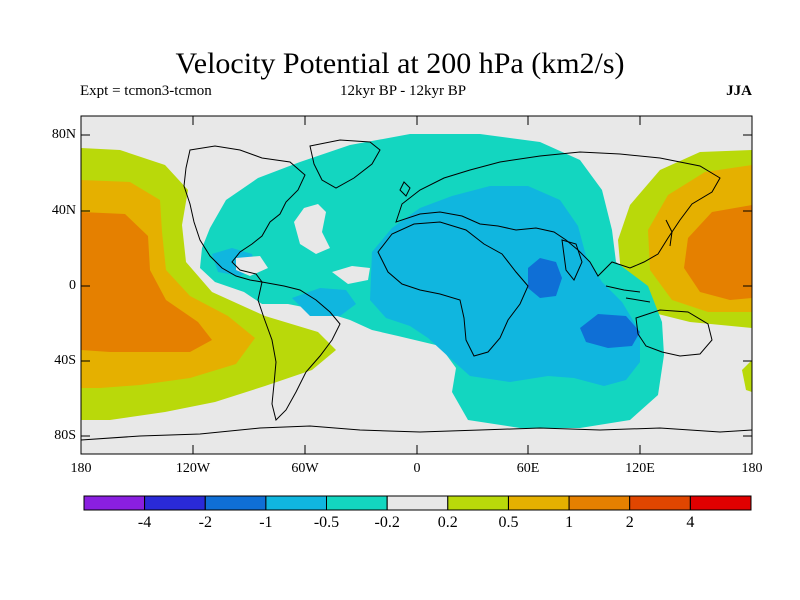 This screenshot has width=800, height=600. What do you see at coordinates (144, 522) in the screenshot?
I see `colorbar-label: -4` at bounding box center [144, 522].